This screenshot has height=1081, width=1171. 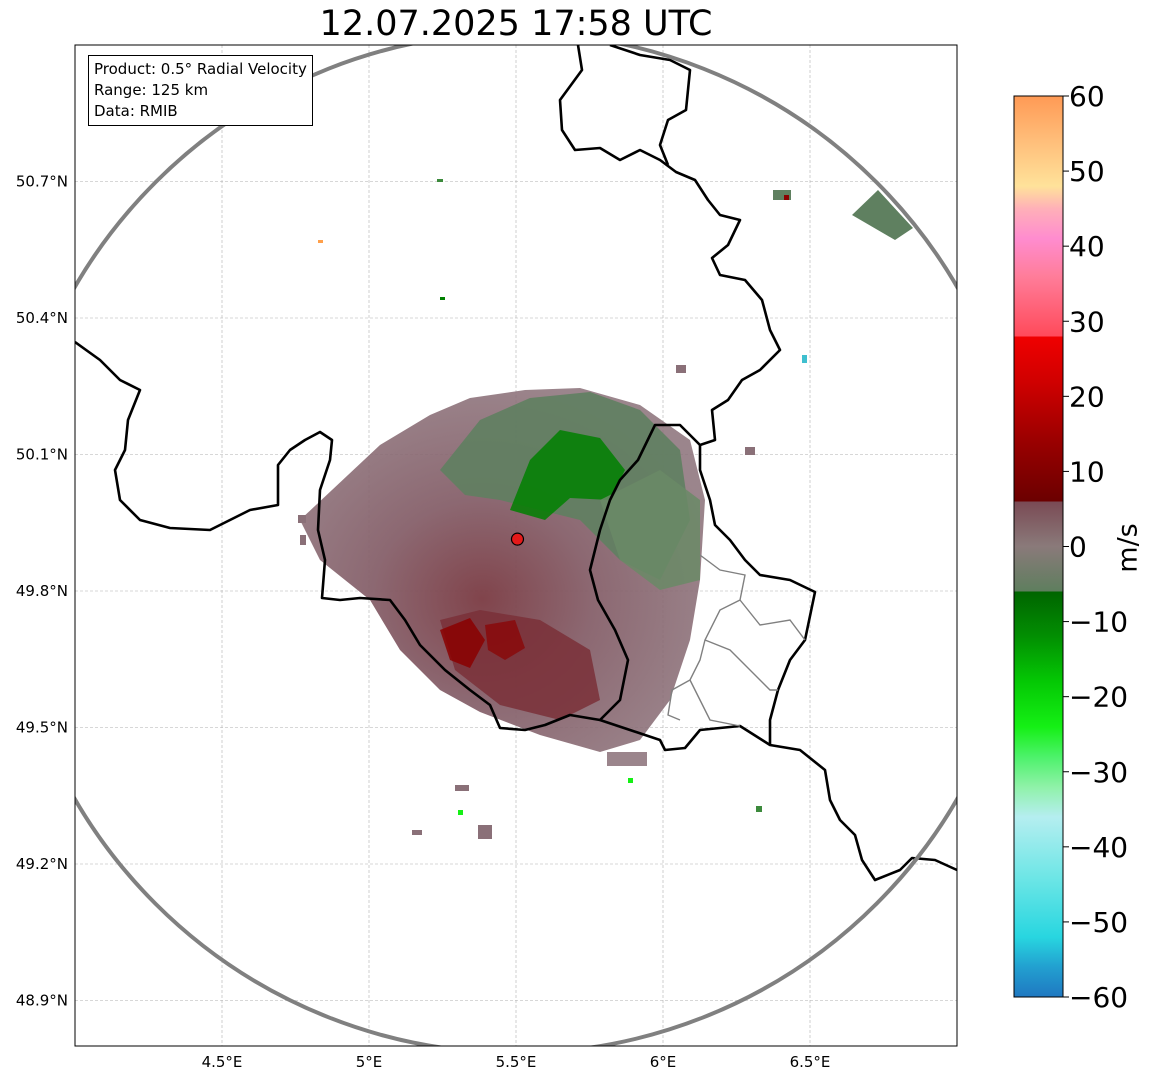 I want to click on lon-tick-label: 5.5°E, so click(x=516, y=1062).